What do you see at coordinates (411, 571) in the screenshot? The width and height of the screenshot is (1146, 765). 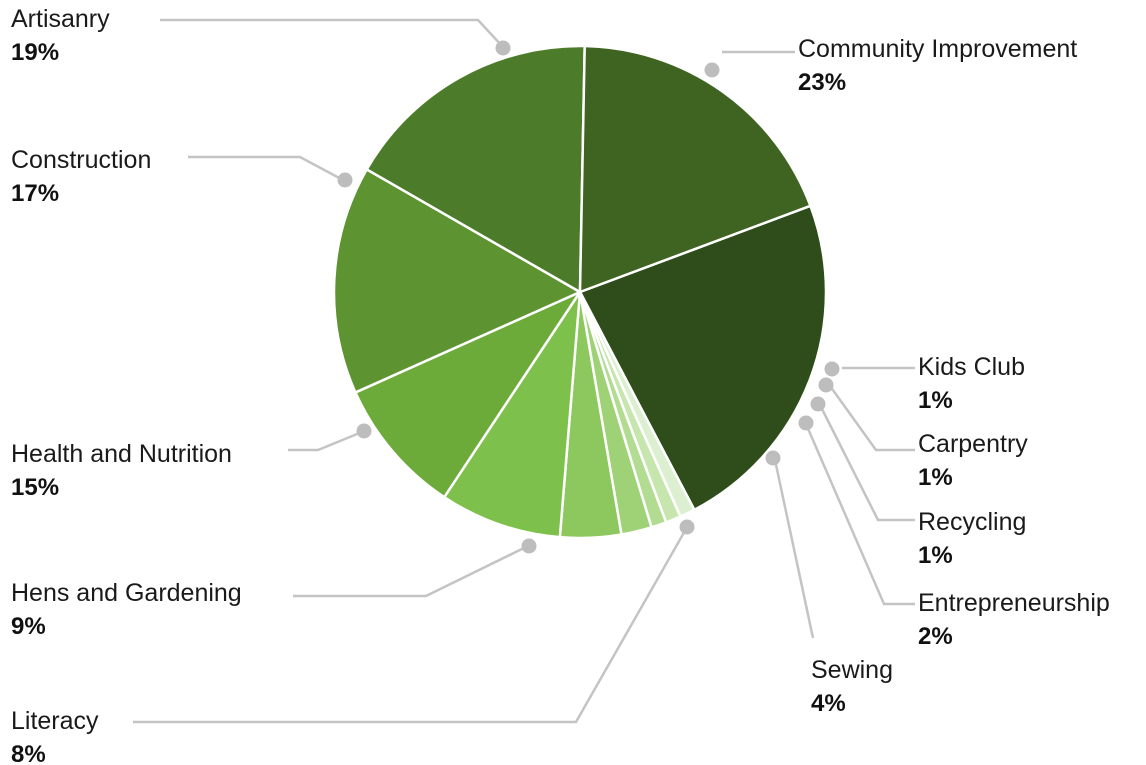 I see `leader-line-hens-and-gardening` at bounding box center [411, 571].